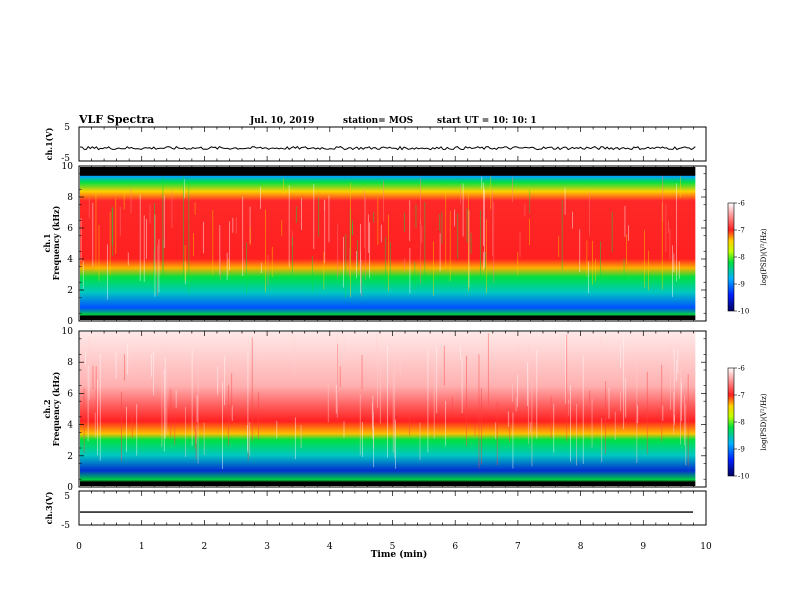 This screenshot has width=792, height=612. What do you see at coordinates (205, 547) in the screenshot?
I see `x-tick-label: 2` at bounding box center [205, 547].